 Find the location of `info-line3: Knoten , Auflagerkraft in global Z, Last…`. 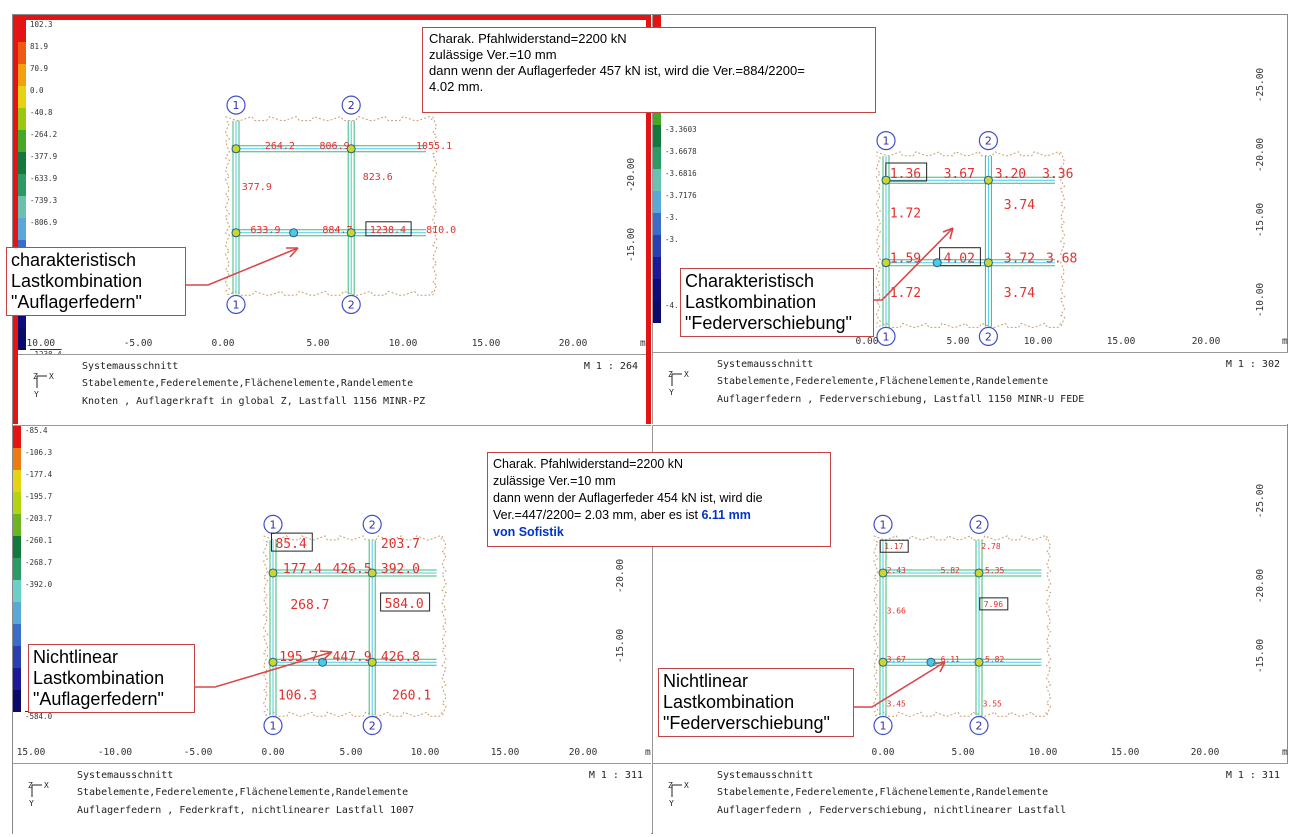

info-line3: Knoten , Auflagerkraft in global Z, Last… is located at coordinates (254, 401).